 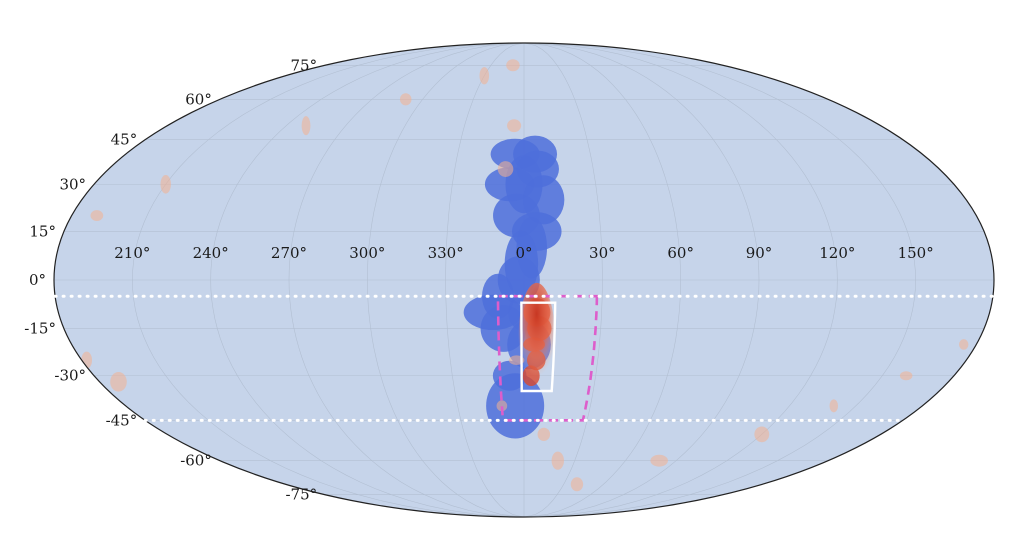 I want to click on latitude-tick-label: 30°, so click(x=72, y=184).